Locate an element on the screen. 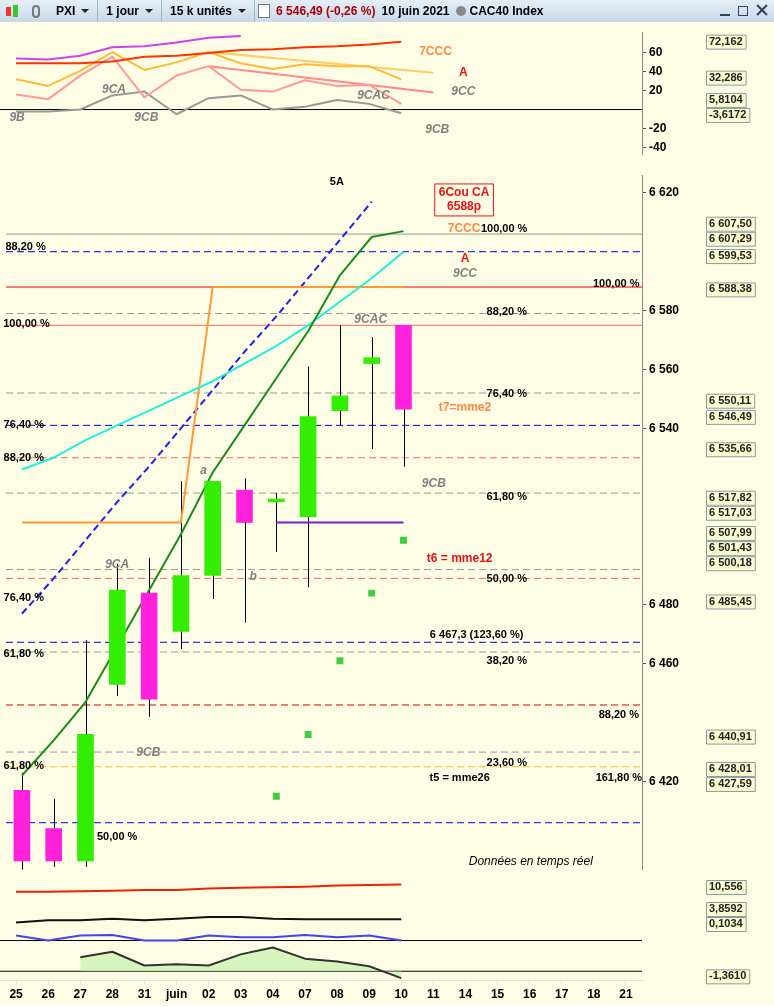 The height and width of the screenshot is (1007, 774). text: 6 517,82 is located at coordinates (730, 496).